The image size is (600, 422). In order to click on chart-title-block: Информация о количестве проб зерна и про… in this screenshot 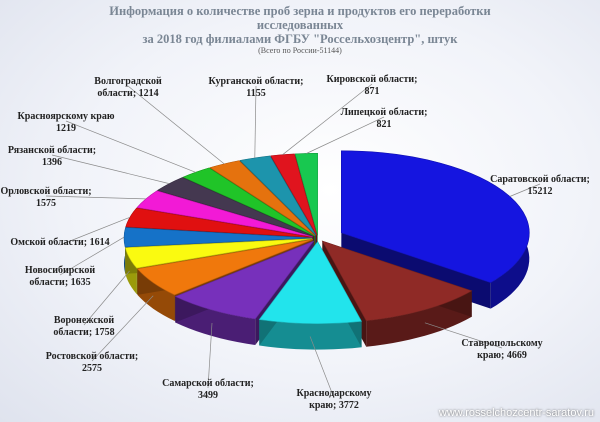, I will do `click(300, 30)`.